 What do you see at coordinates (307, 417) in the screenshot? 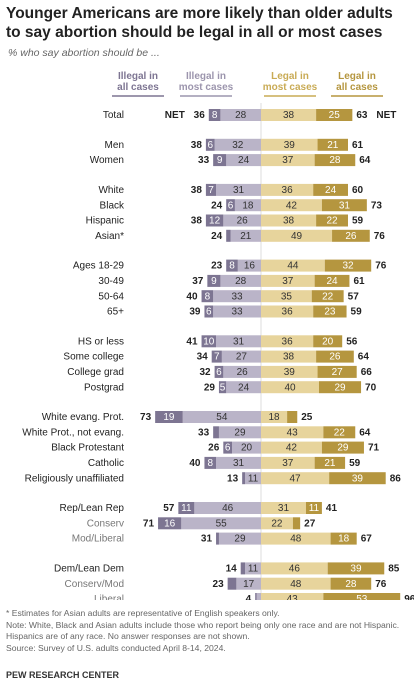
I see `net-label: 25` at bounding box center [307, 417].